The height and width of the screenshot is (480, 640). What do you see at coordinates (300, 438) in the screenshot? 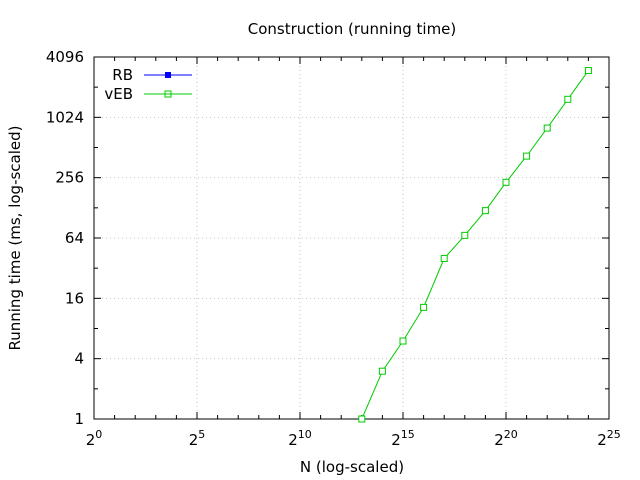
I see `x-tick-label: 210` at bounding box center [300, 438].